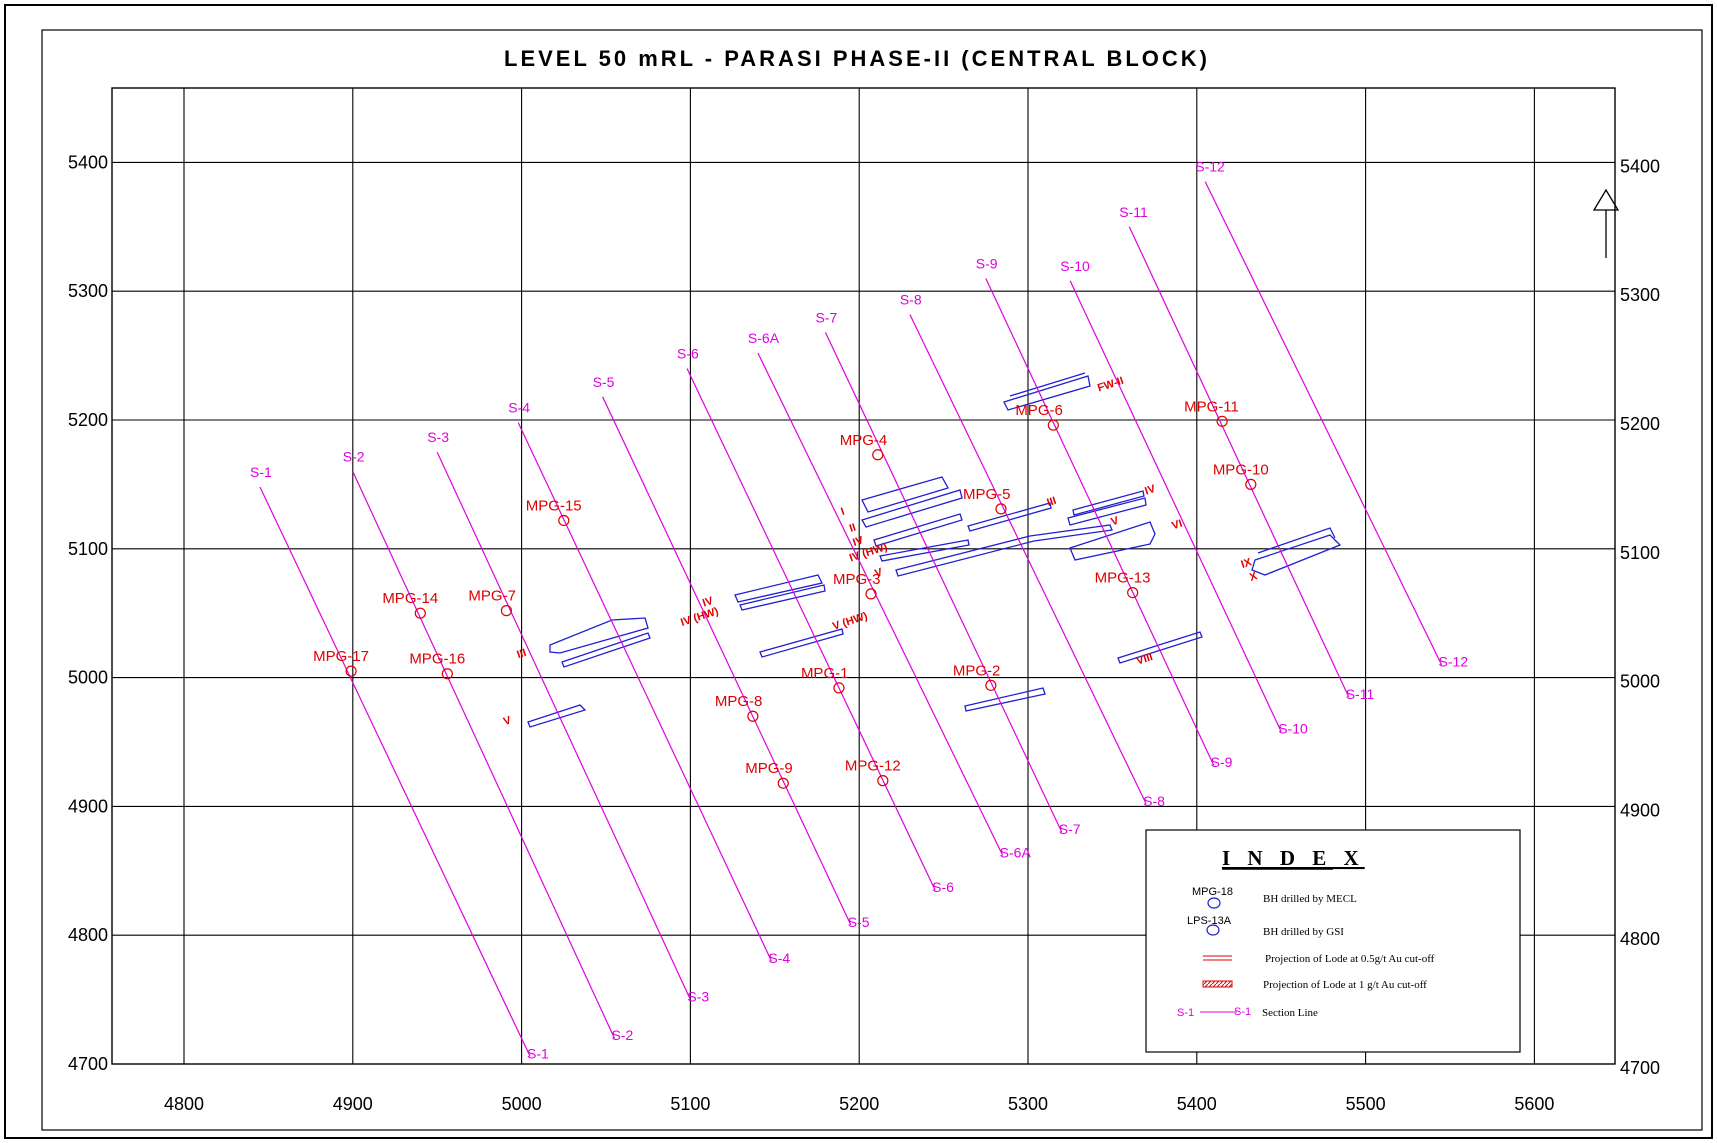 The width and height of the screenshot is (1717, 1143). Describe the element at coordinates (522, 1104) in the screenshot. I see `x-tick-label: 5000` at that location.